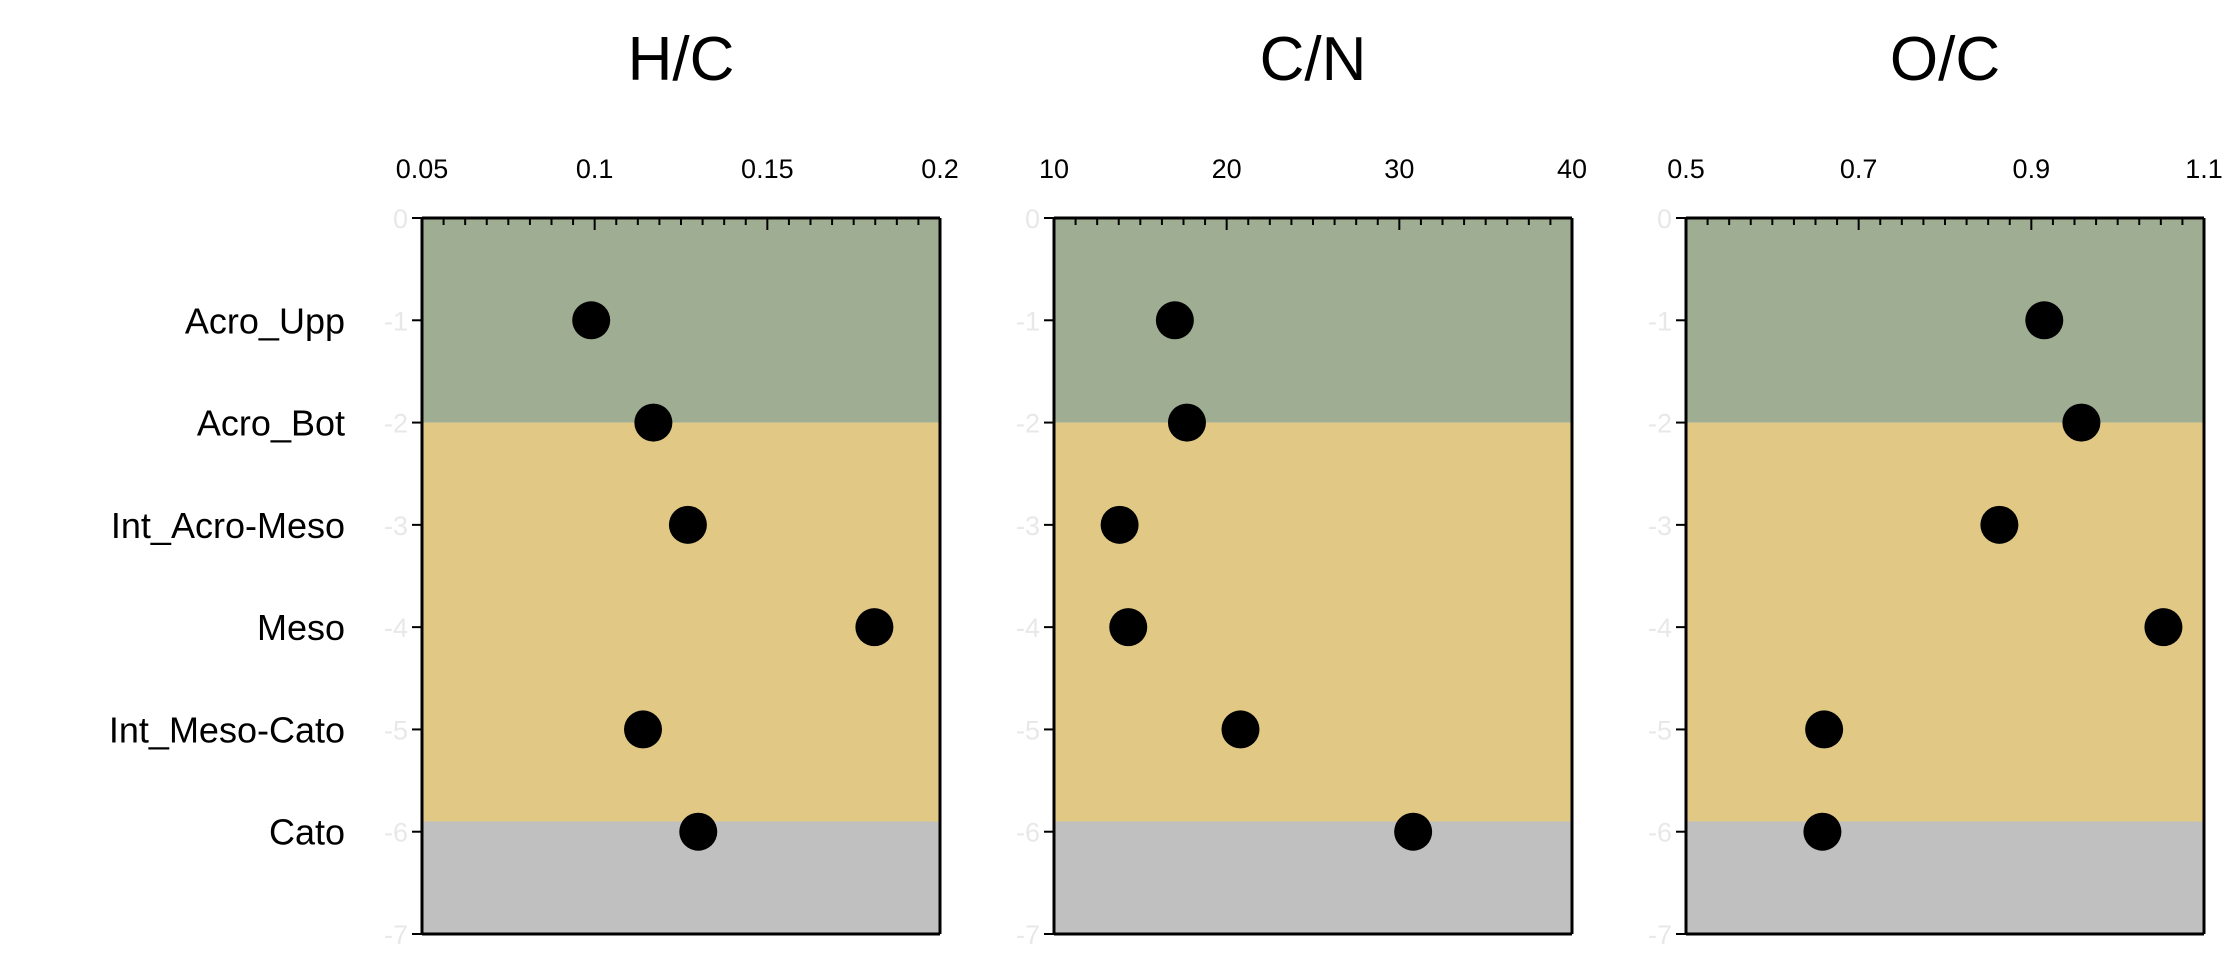 The image size is (2236, 959). I want to click on x-tick-label: 0.5, so click(1686, 169).